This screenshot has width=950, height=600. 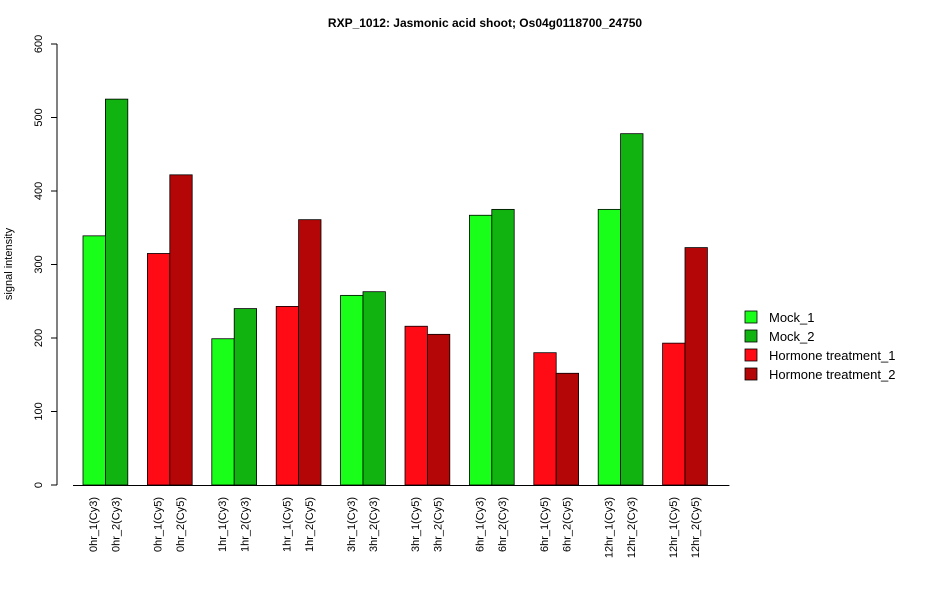 I want to click on bar-6hr_1(Cy5), so click(x=545, y=419).